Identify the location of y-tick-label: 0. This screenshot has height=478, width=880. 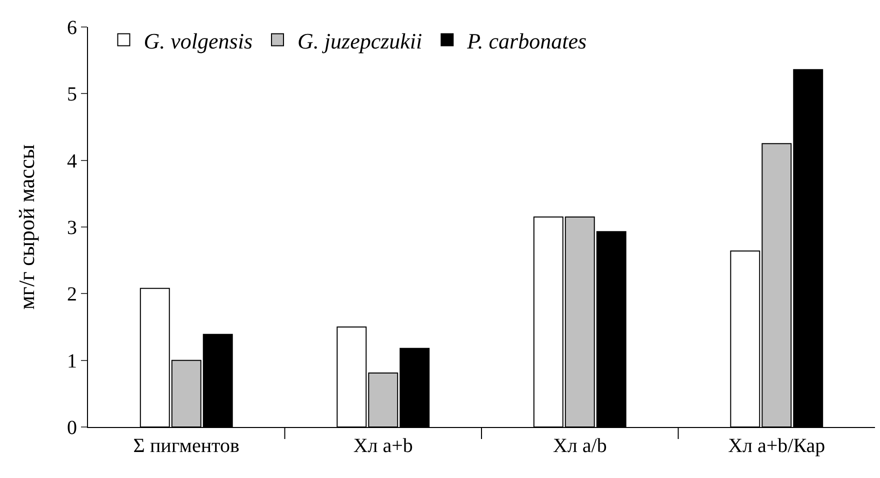
(72, 428).